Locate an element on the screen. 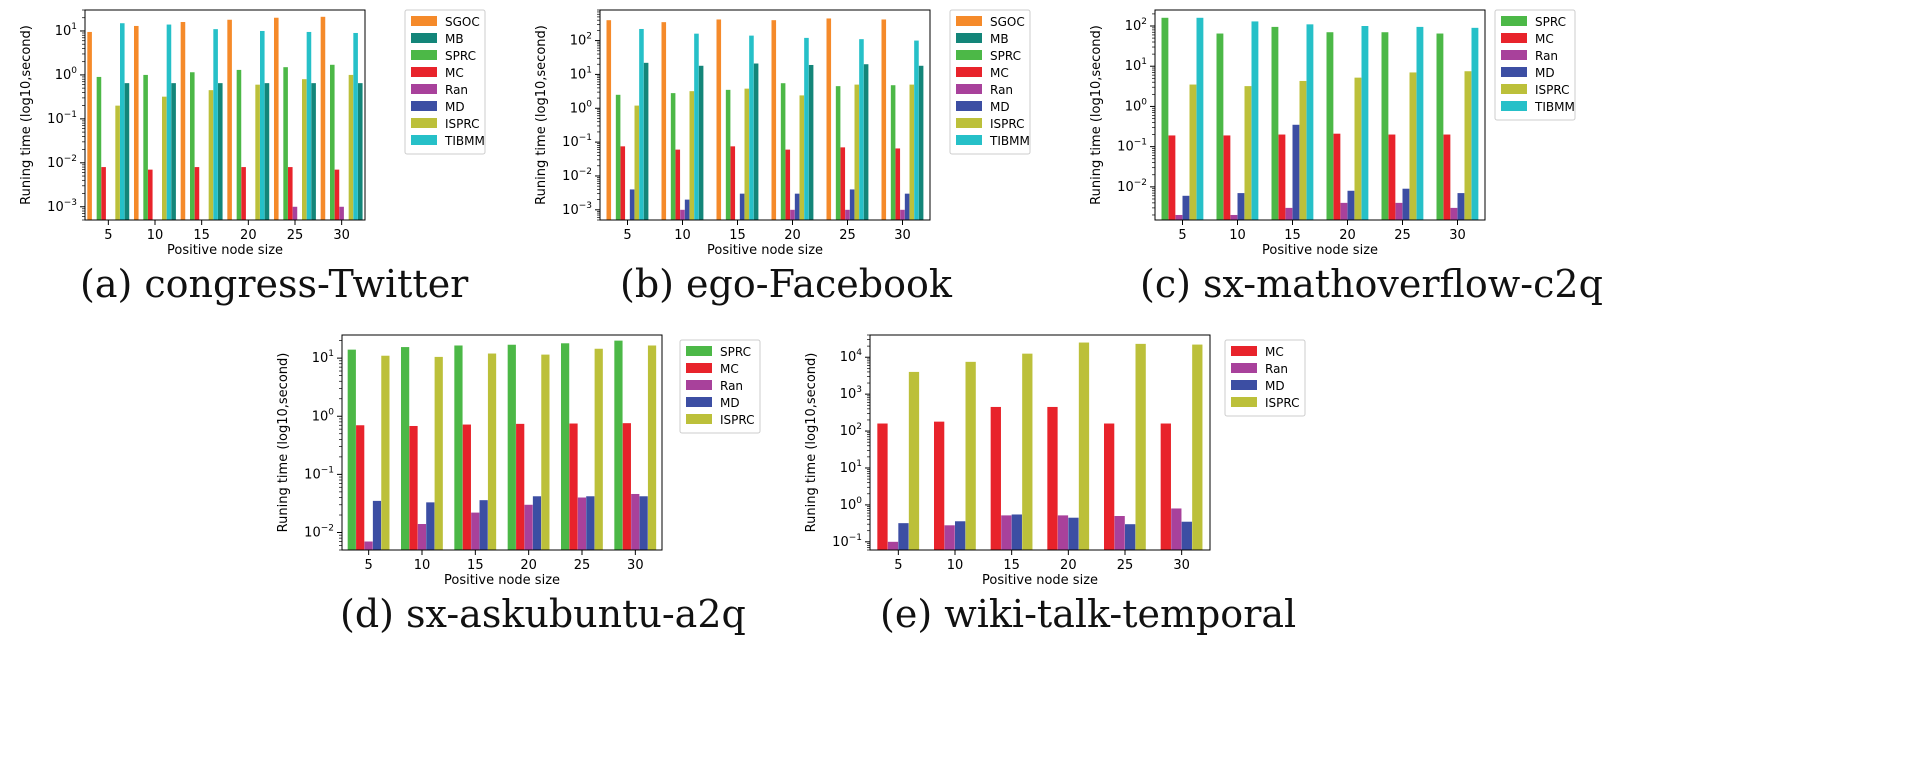  legend-label-ran: Ran is located at coordinates (1276, 369).